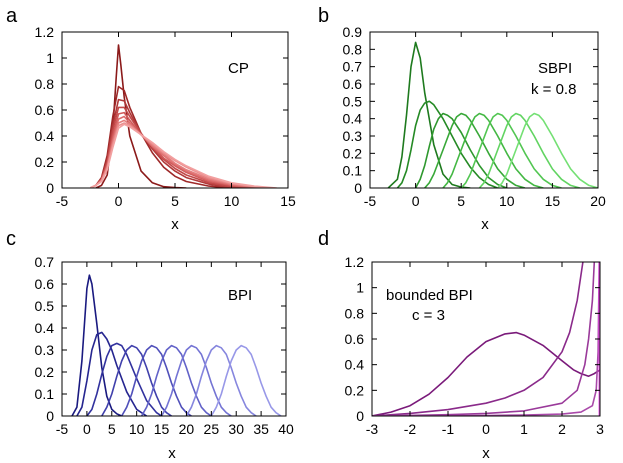  Describe the element at coordinates (370, 201) in the screenshot. I see `panel-b-x-tick-label: -5` at that location.